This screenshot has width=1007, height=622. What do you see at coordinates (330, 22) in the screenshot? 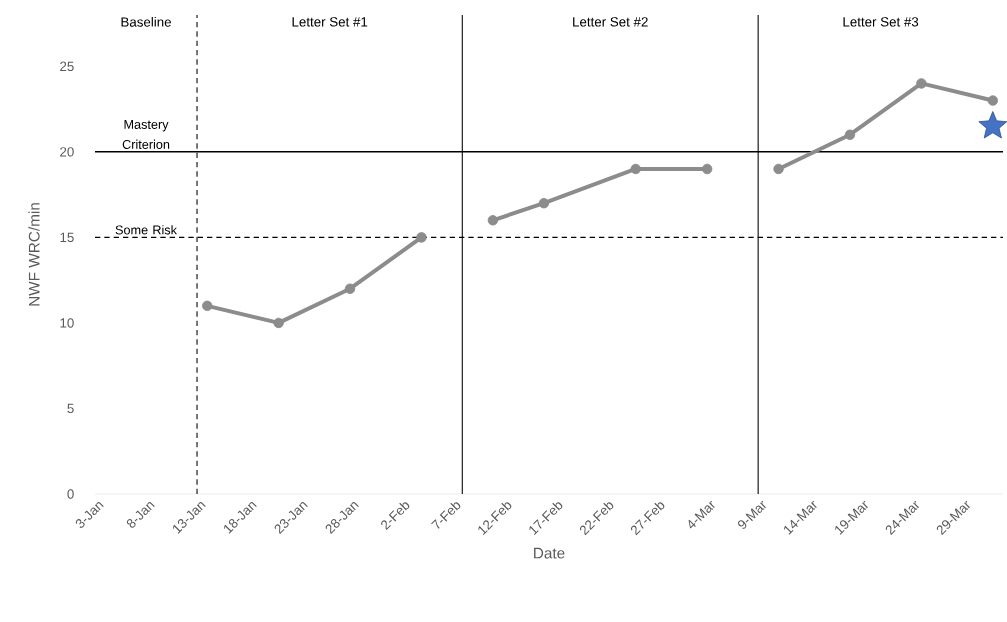
I see `annotation: Letter Set #1` at bounding box center [330, 22].